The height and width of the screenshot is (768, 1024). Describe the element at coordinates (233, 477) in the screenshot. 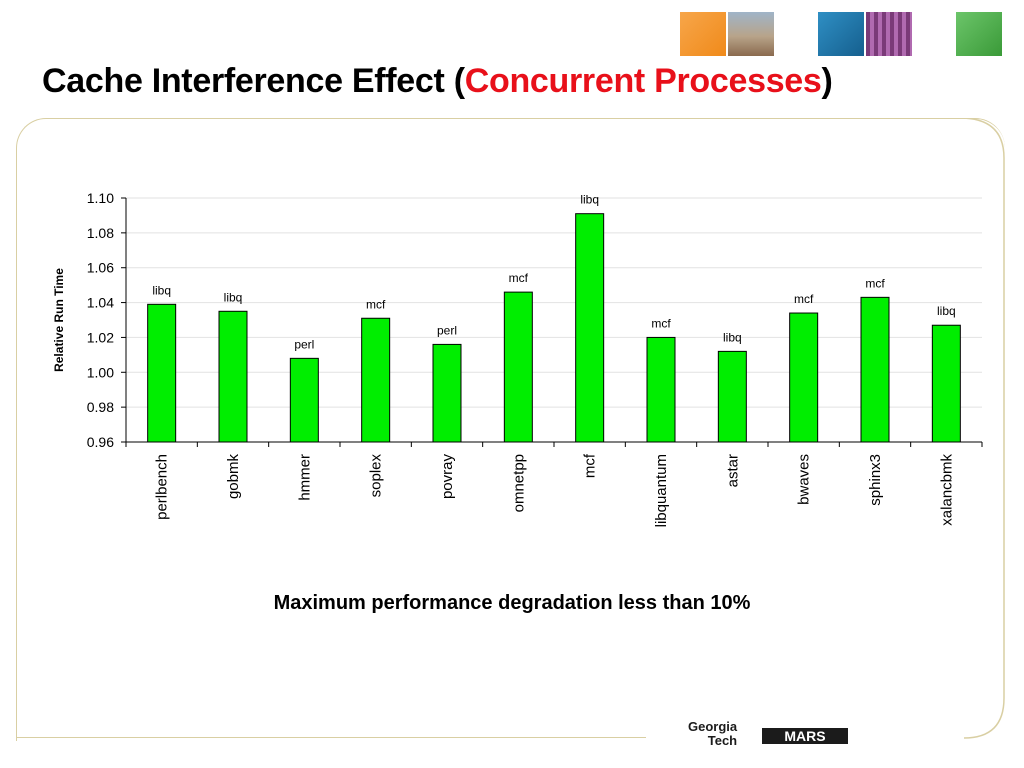

I see `x-tick-label: gobmk` at that location.